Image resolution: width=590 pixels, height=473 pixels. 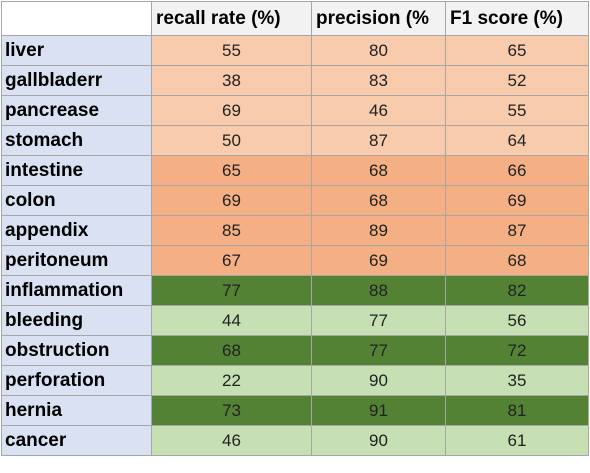 I want to click on cell-f1-score: 56, so click(x=517, y=320).